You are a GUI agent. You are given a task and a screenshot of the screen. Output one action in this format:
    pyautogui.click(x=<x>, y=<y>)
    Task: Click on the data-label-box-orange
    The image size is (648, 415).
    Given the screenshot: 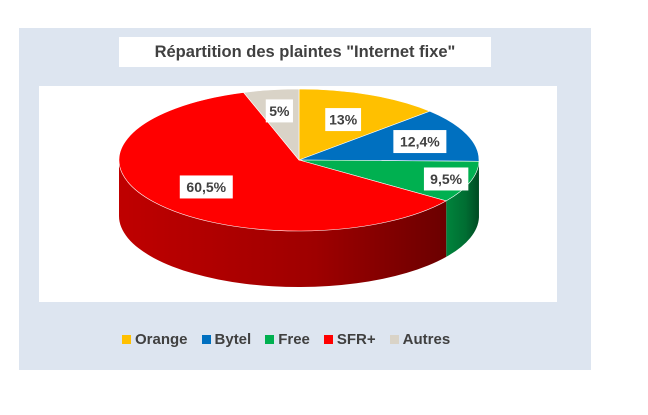 What is the action you would take?
    pyautogui.click(x=343, y=120)
    